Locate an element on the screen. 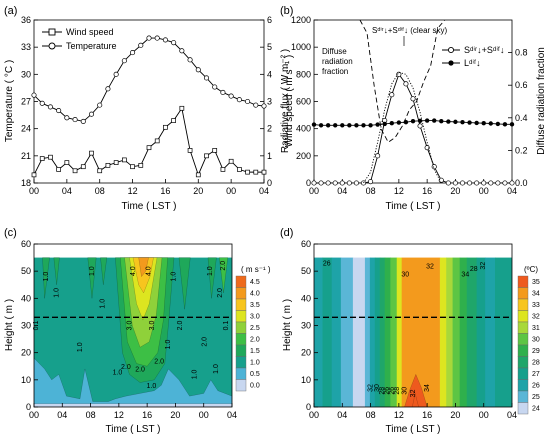 This screenshot has height=438, width=550. panel-b-label: (b) is located at coordinates (286, 11).